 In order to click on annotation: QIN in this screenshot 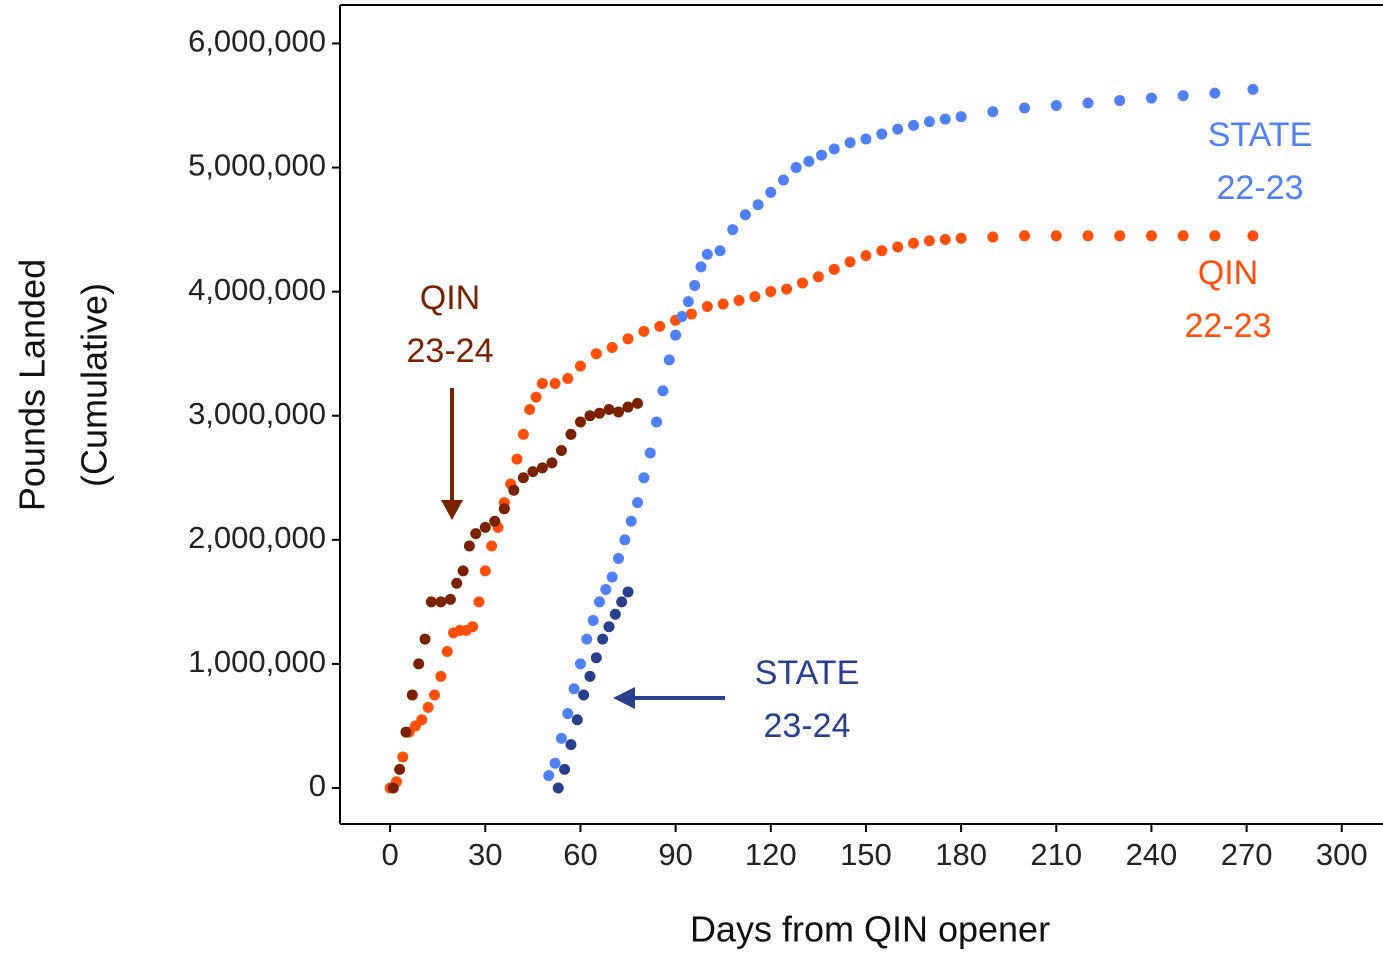, I will do `click(1228, 273)`.